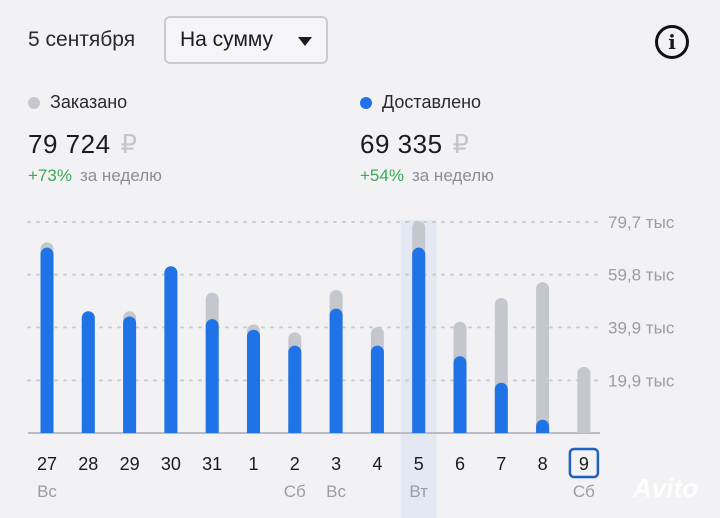  Describe the element at coordinates (641, 222) in the screenshot. I see `y-tick-label: 79,7 тыс` at that location.